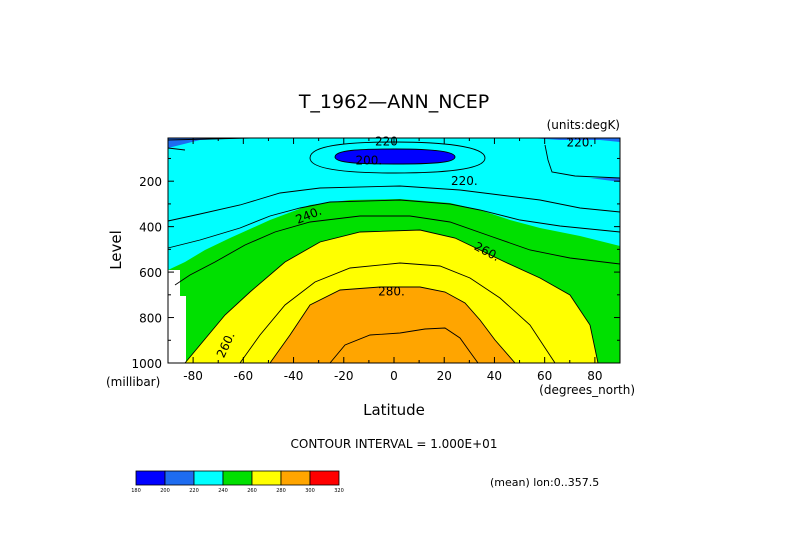 This screenshot has height=558, width=789. What do you see at coordinates (394, 376) in the screenshot?
I see `x-tick-label: 0` at bounding box center [394, 376].